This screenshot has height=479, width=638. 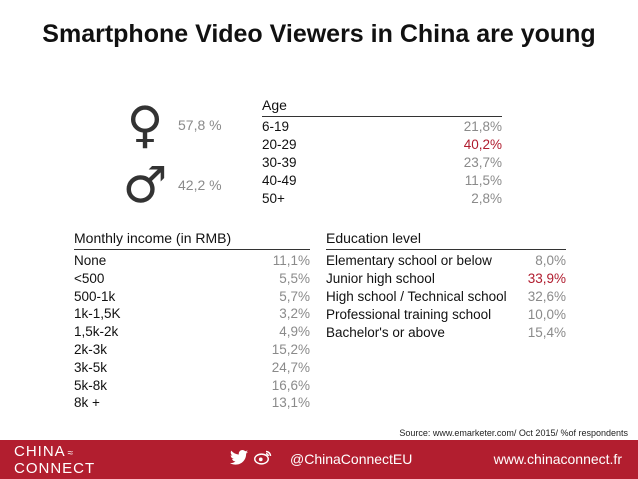 What do you see at coordinates (171, 185) in the screenshot?
I see `male-share: ♂ 42,2 %` at bounding box center [171, 185].